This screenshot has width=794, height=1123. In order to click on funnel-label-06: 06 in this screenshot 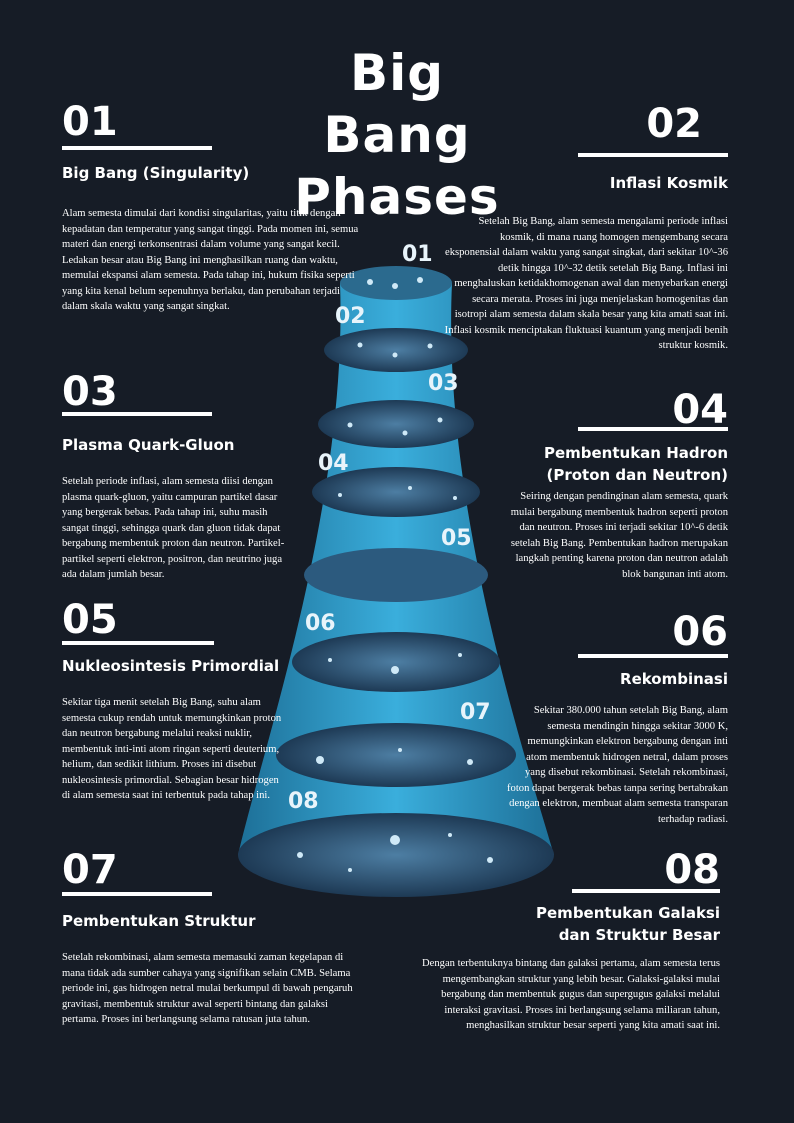, I will do `click(320, 623)`.